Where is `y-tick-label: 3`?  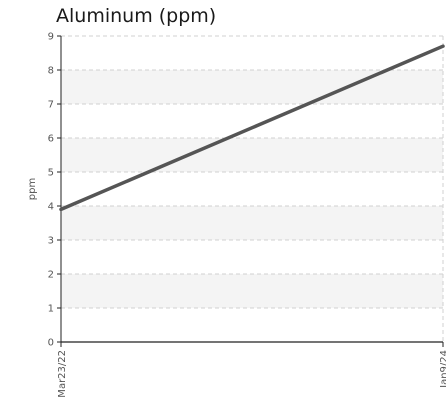
y-tick-label: 3 is located at coordinates (51, 241).